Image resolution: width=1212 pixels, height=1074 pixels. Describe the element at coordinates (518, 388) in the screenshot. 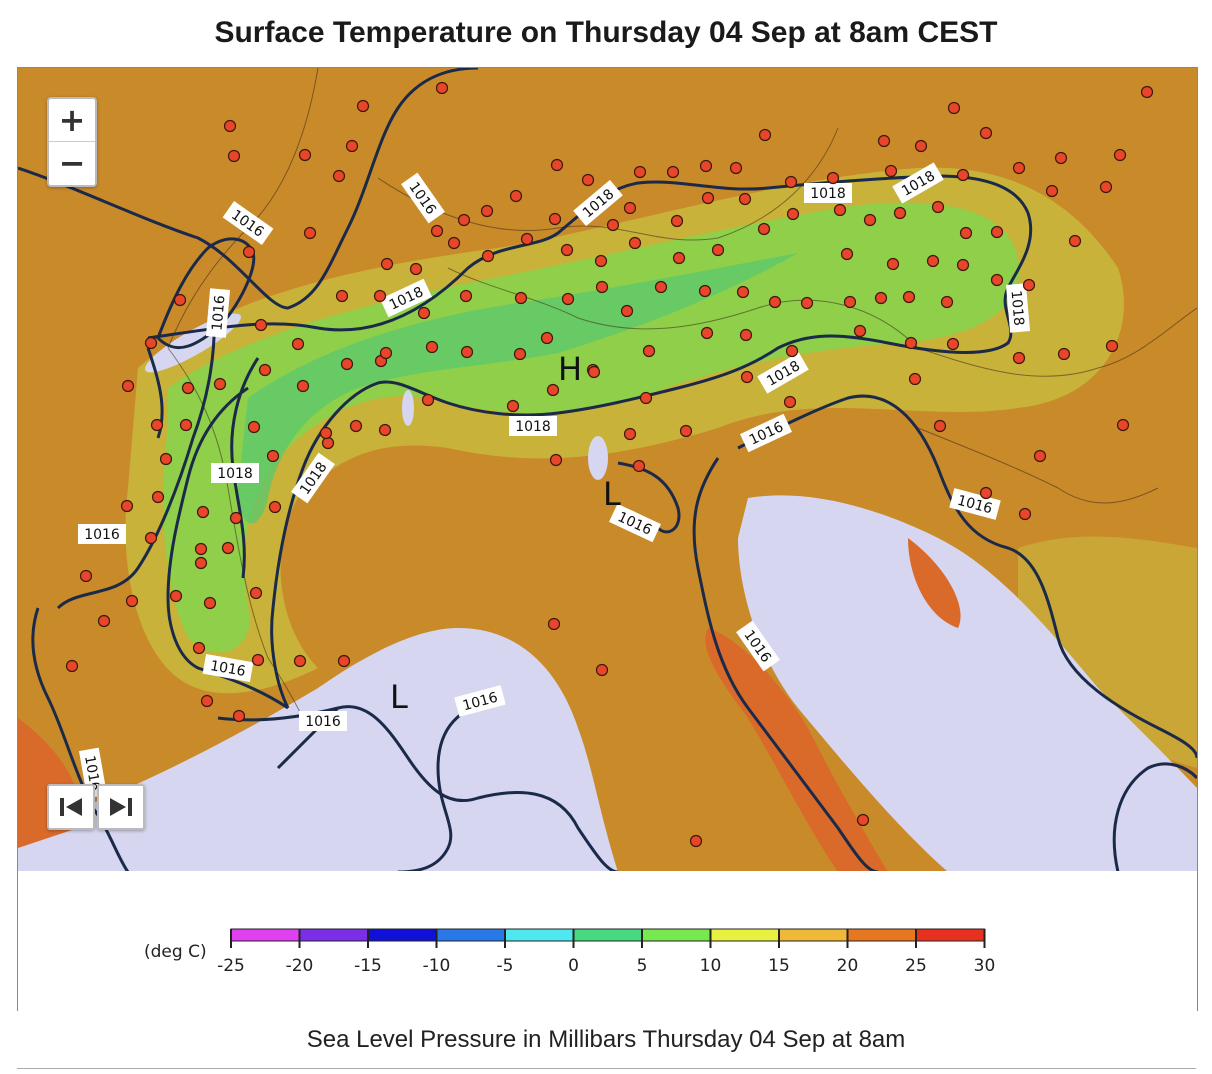

I see `high-alpine-region` at that location.